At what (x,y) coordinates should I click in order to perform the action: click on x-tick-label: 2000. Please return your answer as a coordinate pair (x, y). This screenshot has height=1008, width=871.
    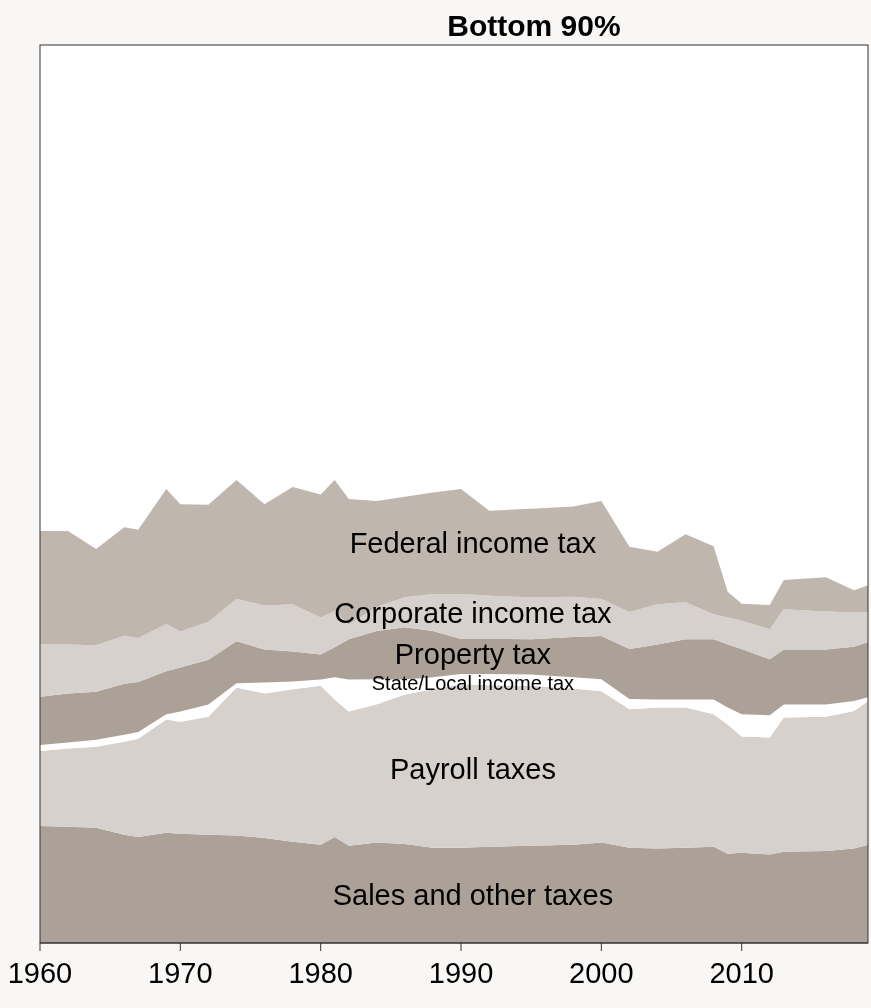
    Looking at the image, I should click on (601, 973).